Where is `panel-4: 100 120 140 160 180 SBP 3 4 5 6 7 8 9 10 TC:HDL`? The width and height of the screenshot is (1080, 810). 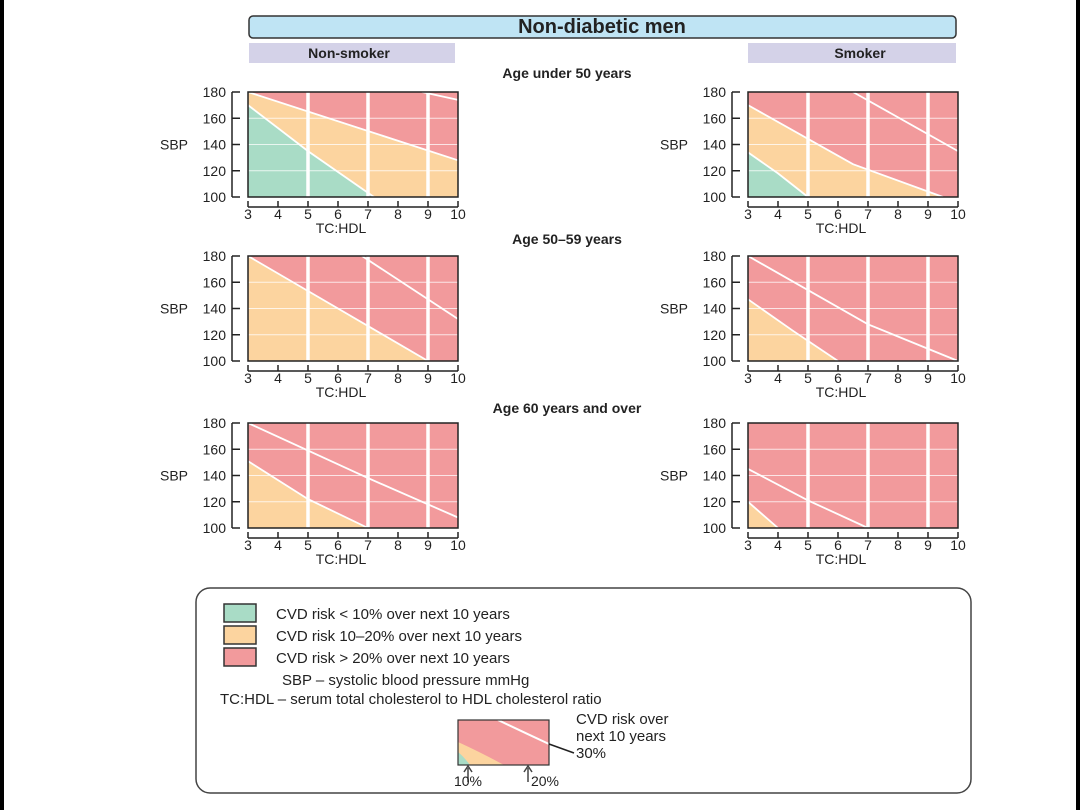
panel-4: 100 120 140 160 180 SBP 3 4 5 6 7 8 9 10 TC:HDL is located at coordinates (813, 324).